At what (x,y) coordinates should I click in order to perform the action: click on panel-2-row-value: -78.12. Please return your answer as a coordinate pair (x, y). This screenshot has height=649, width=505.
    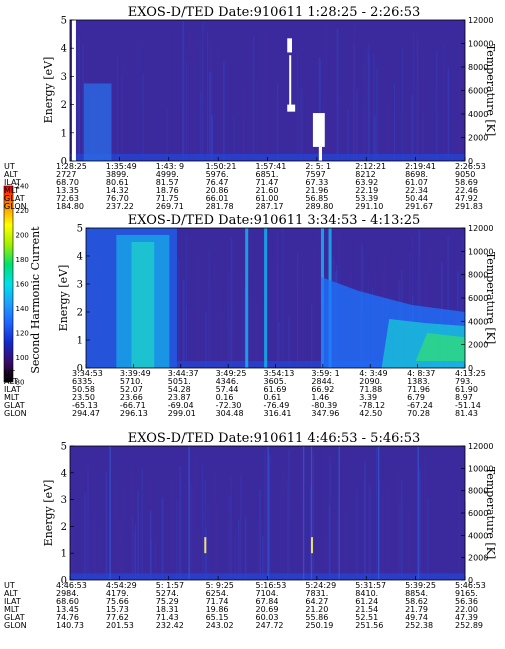
    Looking at the image, I should click on (372, 405).